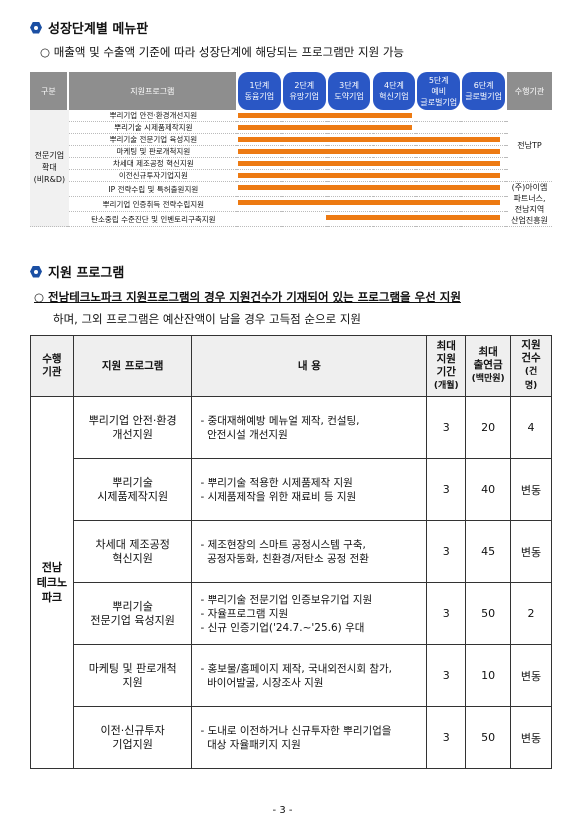 The width and height of the screenshot is (565, 823). I want to click on stage-row: 차세대 제조공정 혁신지원, so click(291, 163).